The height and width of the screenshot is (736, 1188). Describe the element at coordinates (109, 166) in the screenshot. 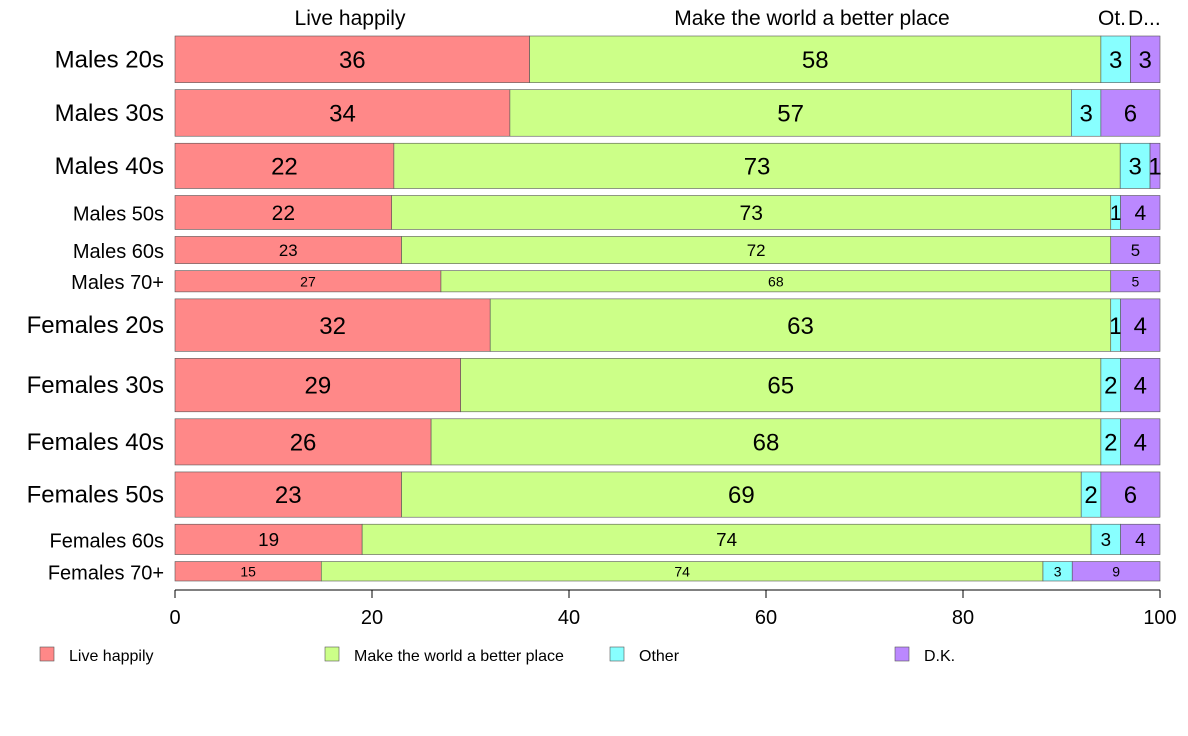

I see `category-label: Males 40s` at that location.